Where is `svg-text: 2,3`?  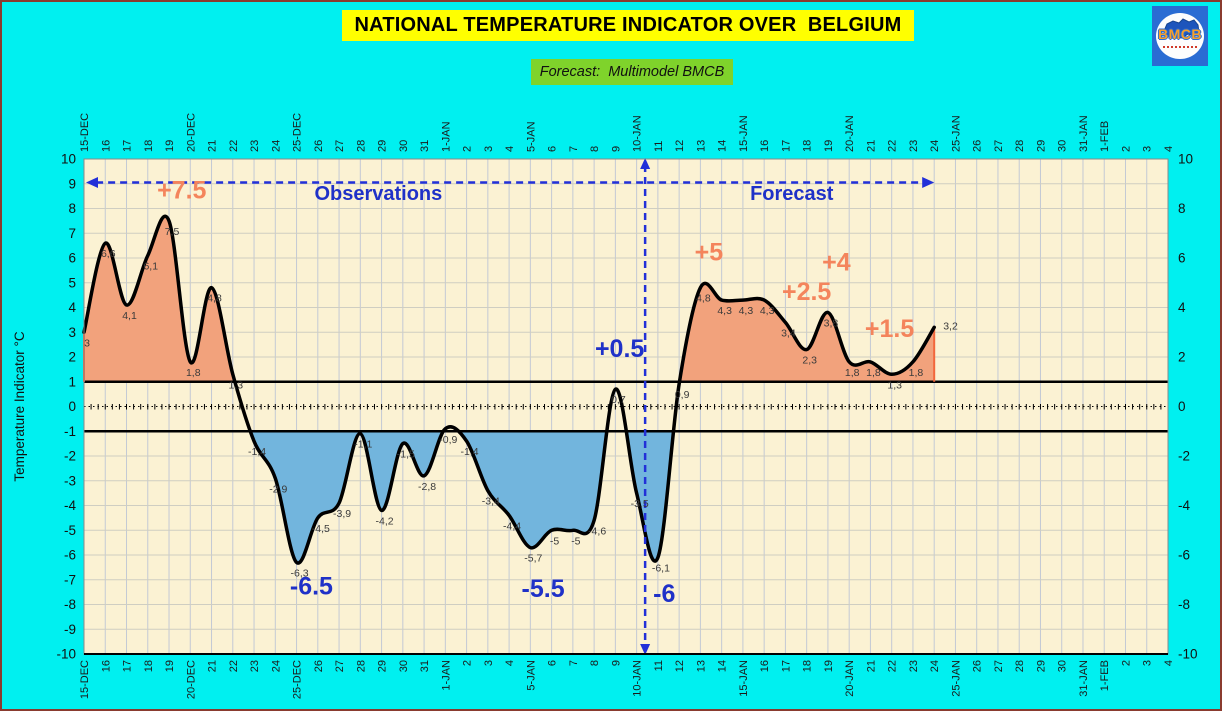
svg-text: 2,3 is located at coordinates (809, 361).